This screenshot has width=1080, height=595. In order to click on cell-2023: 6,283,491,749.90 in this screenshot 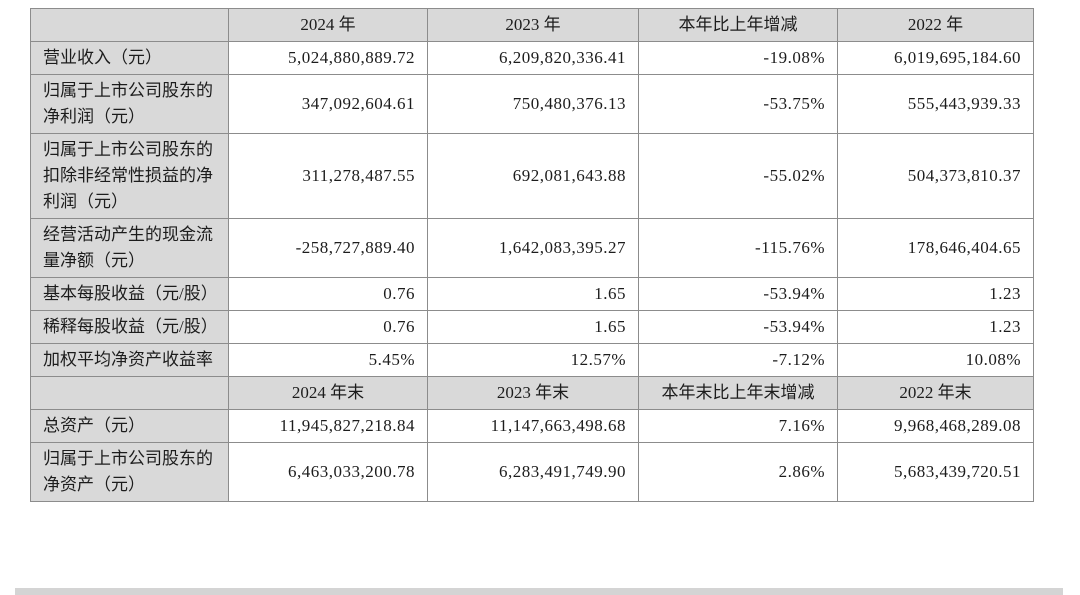, I will do `click(533, 472)`.